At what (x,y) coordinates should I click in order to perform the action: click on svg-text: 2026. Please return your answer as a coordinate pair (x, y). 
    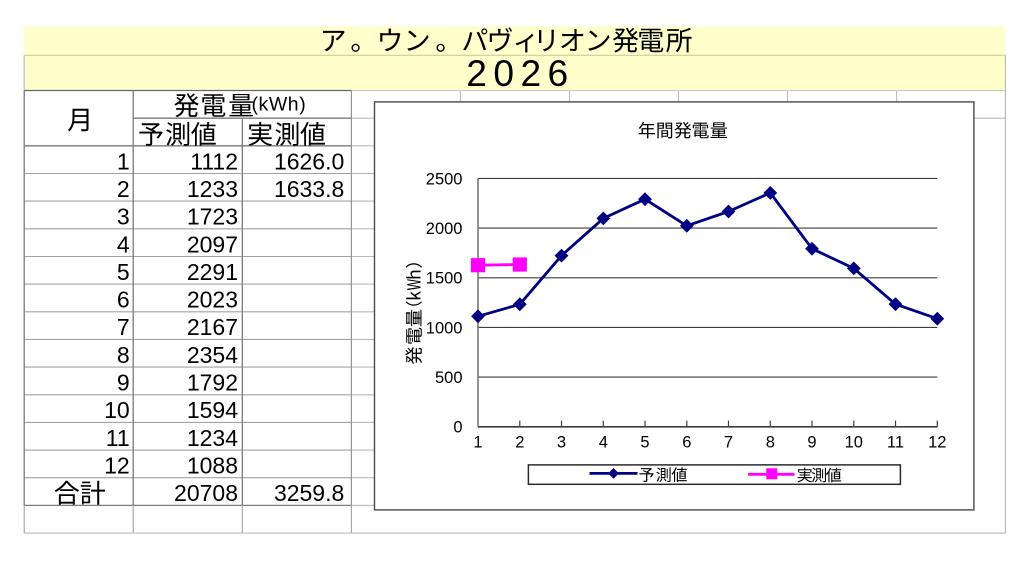
    Looking at the image, I should click on (520, 73).